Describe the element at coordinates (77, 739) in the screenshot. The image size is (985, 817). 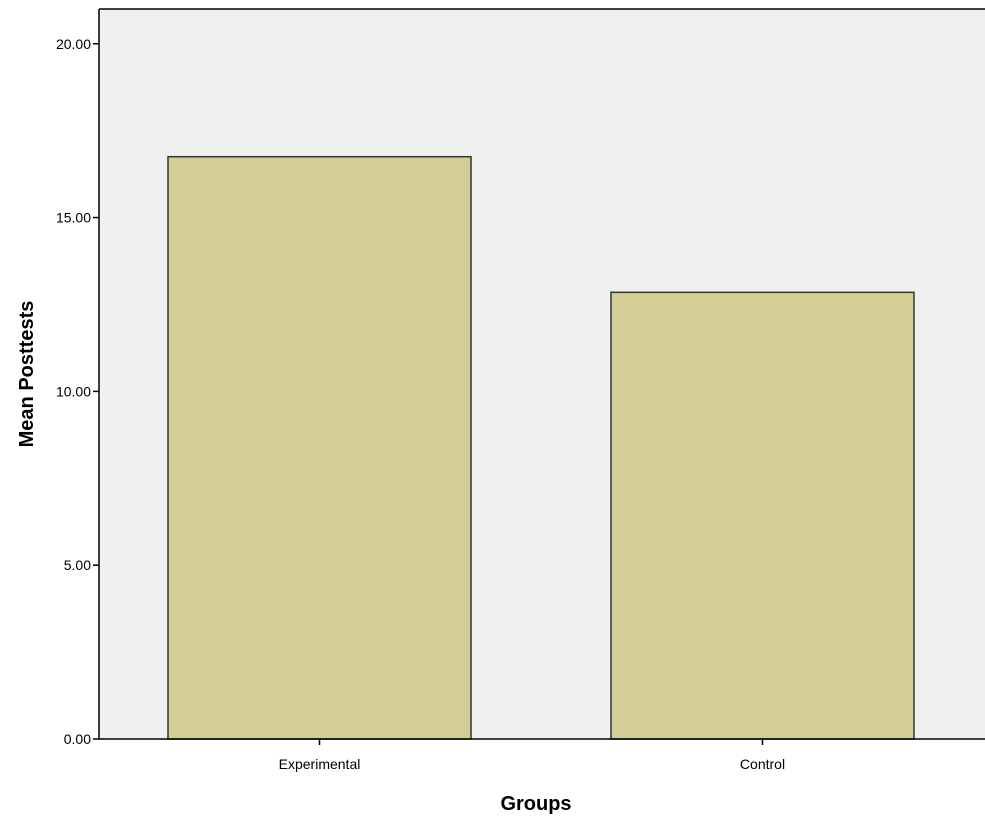
I see `y-tick-label: 0.00` at that location.